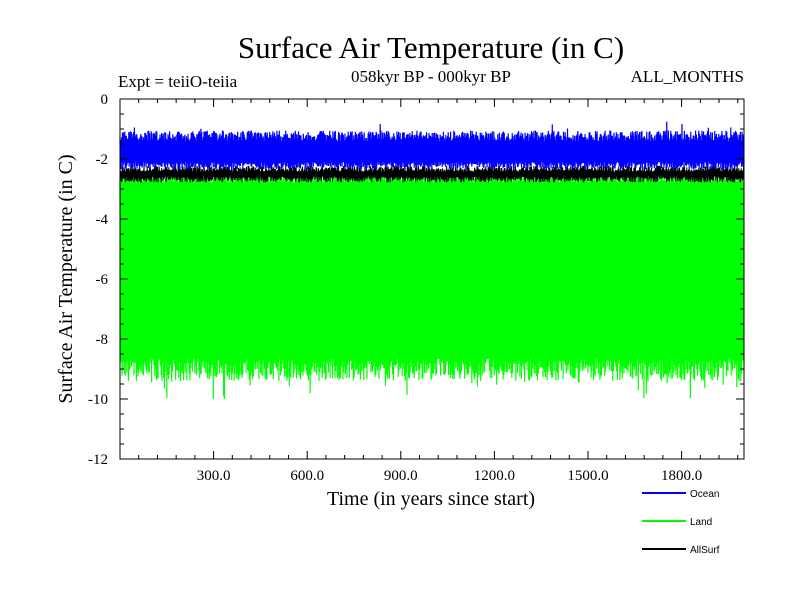  Describe the element at coordinates (98, 400) in the screenshot. I see `y-tick-label: -10` at that location.